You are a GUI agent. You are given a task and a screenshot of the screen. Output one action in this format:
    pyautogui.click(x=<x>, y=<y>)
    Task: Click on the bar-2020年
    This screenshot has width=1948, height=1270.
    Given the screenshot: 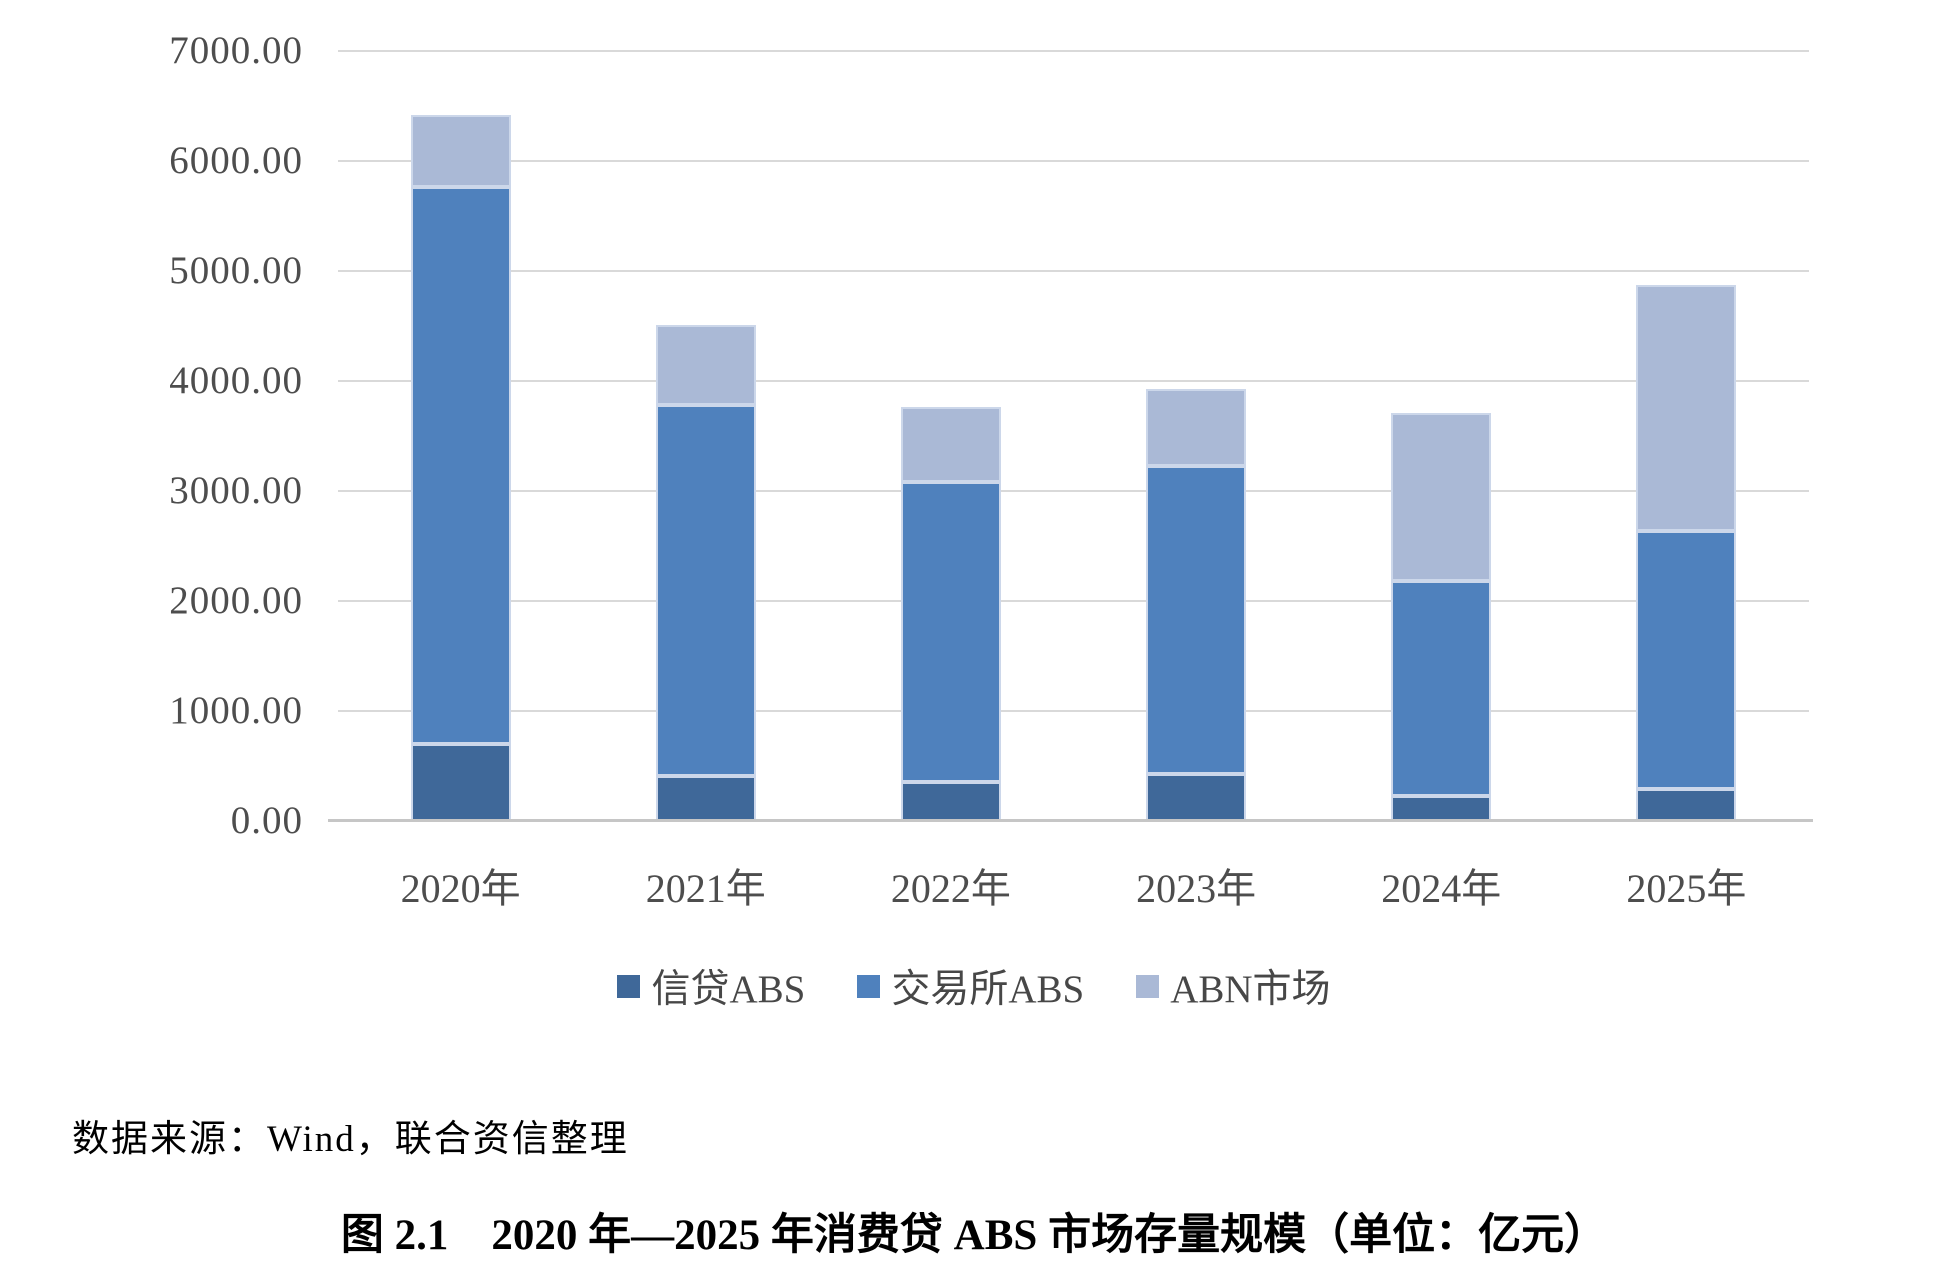 What is the action you would take?
    pyautogui.click(x=460, y=436)
    